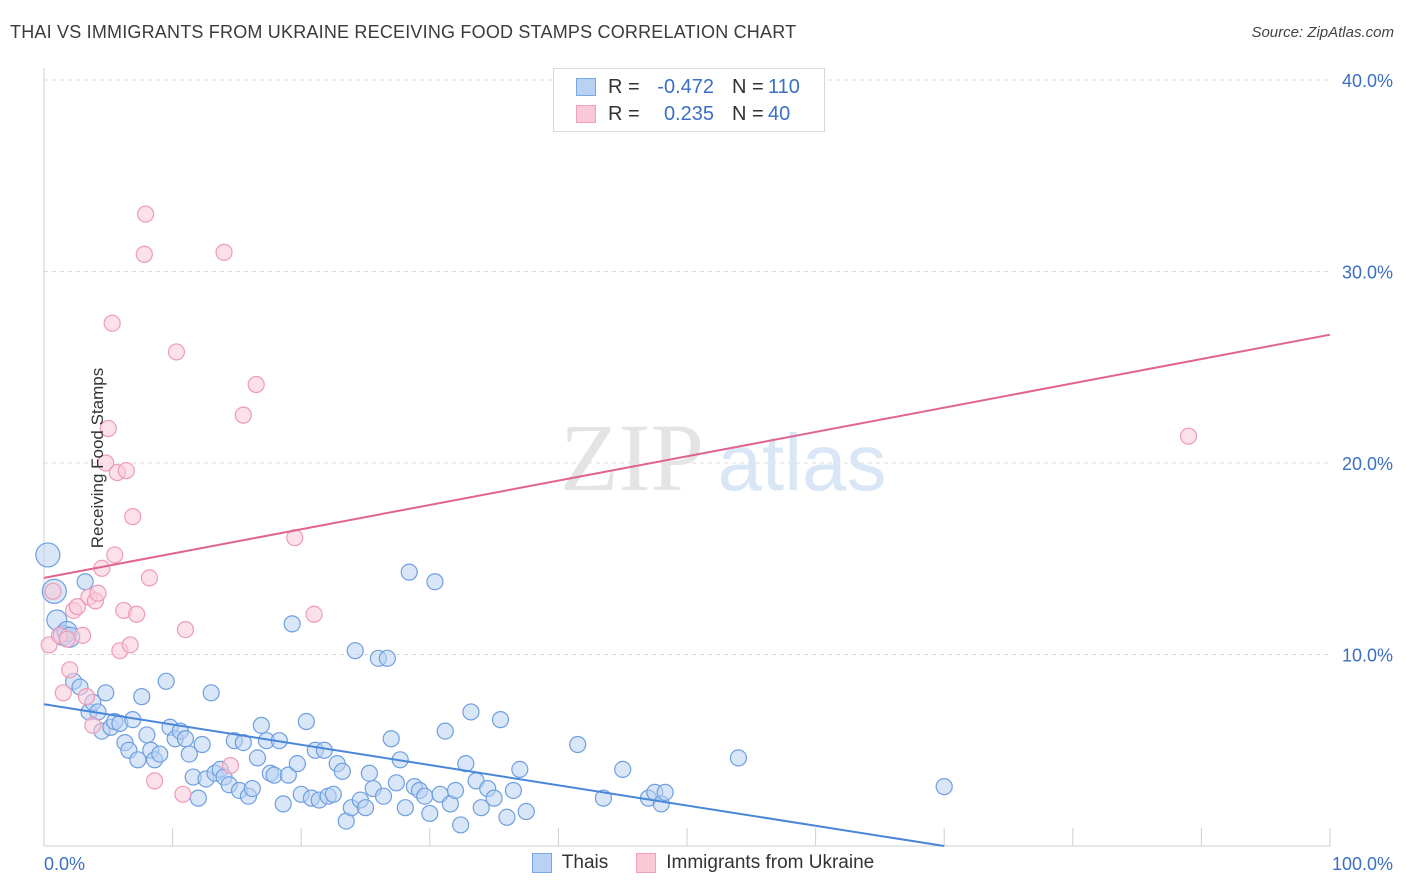 This screenshot has height=892, width=1406. Describe the element at coordinates (1367, 273) in the screenshot. I see `y-tick-label: 30.0%` at that location.